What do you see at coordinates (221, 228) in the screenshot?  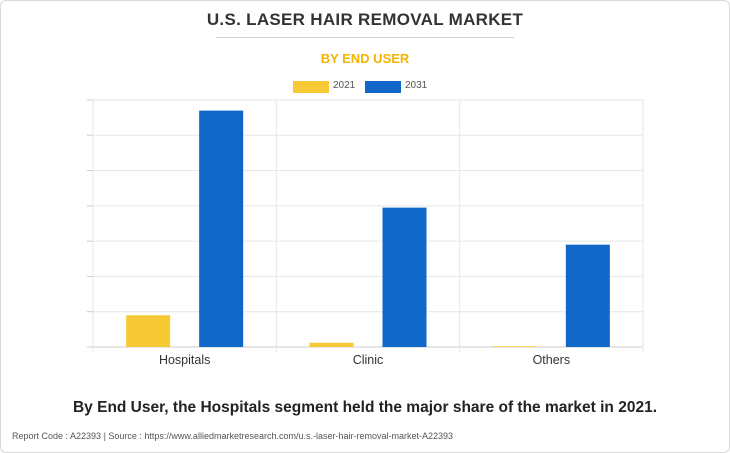 I see `bar-2031-hospitals` at bounding box center [221, 228].